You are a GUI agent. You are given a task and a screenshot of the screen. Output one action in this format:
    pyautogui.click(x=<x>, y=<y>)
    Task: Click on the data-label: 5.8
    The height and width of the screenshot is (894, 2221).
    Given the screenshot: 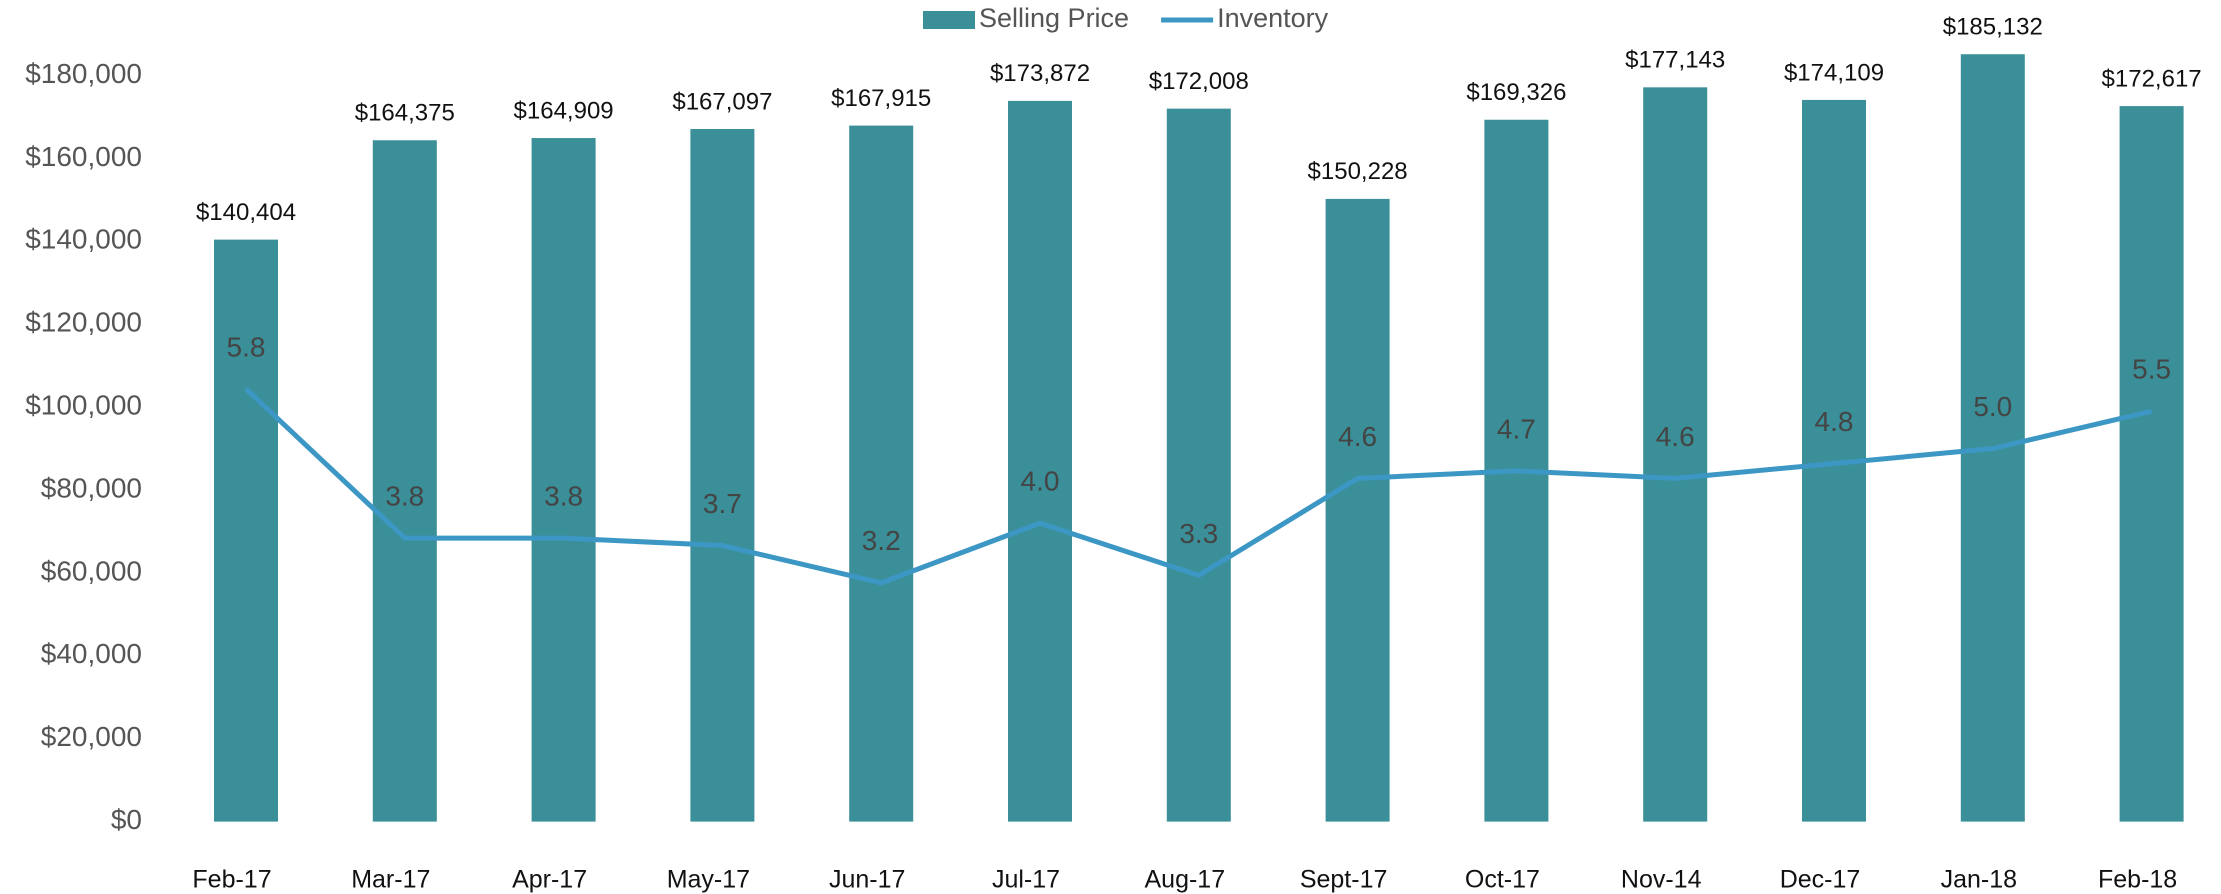 What is the action you would take?
    pyautogui.click(x=246, y=346)
    